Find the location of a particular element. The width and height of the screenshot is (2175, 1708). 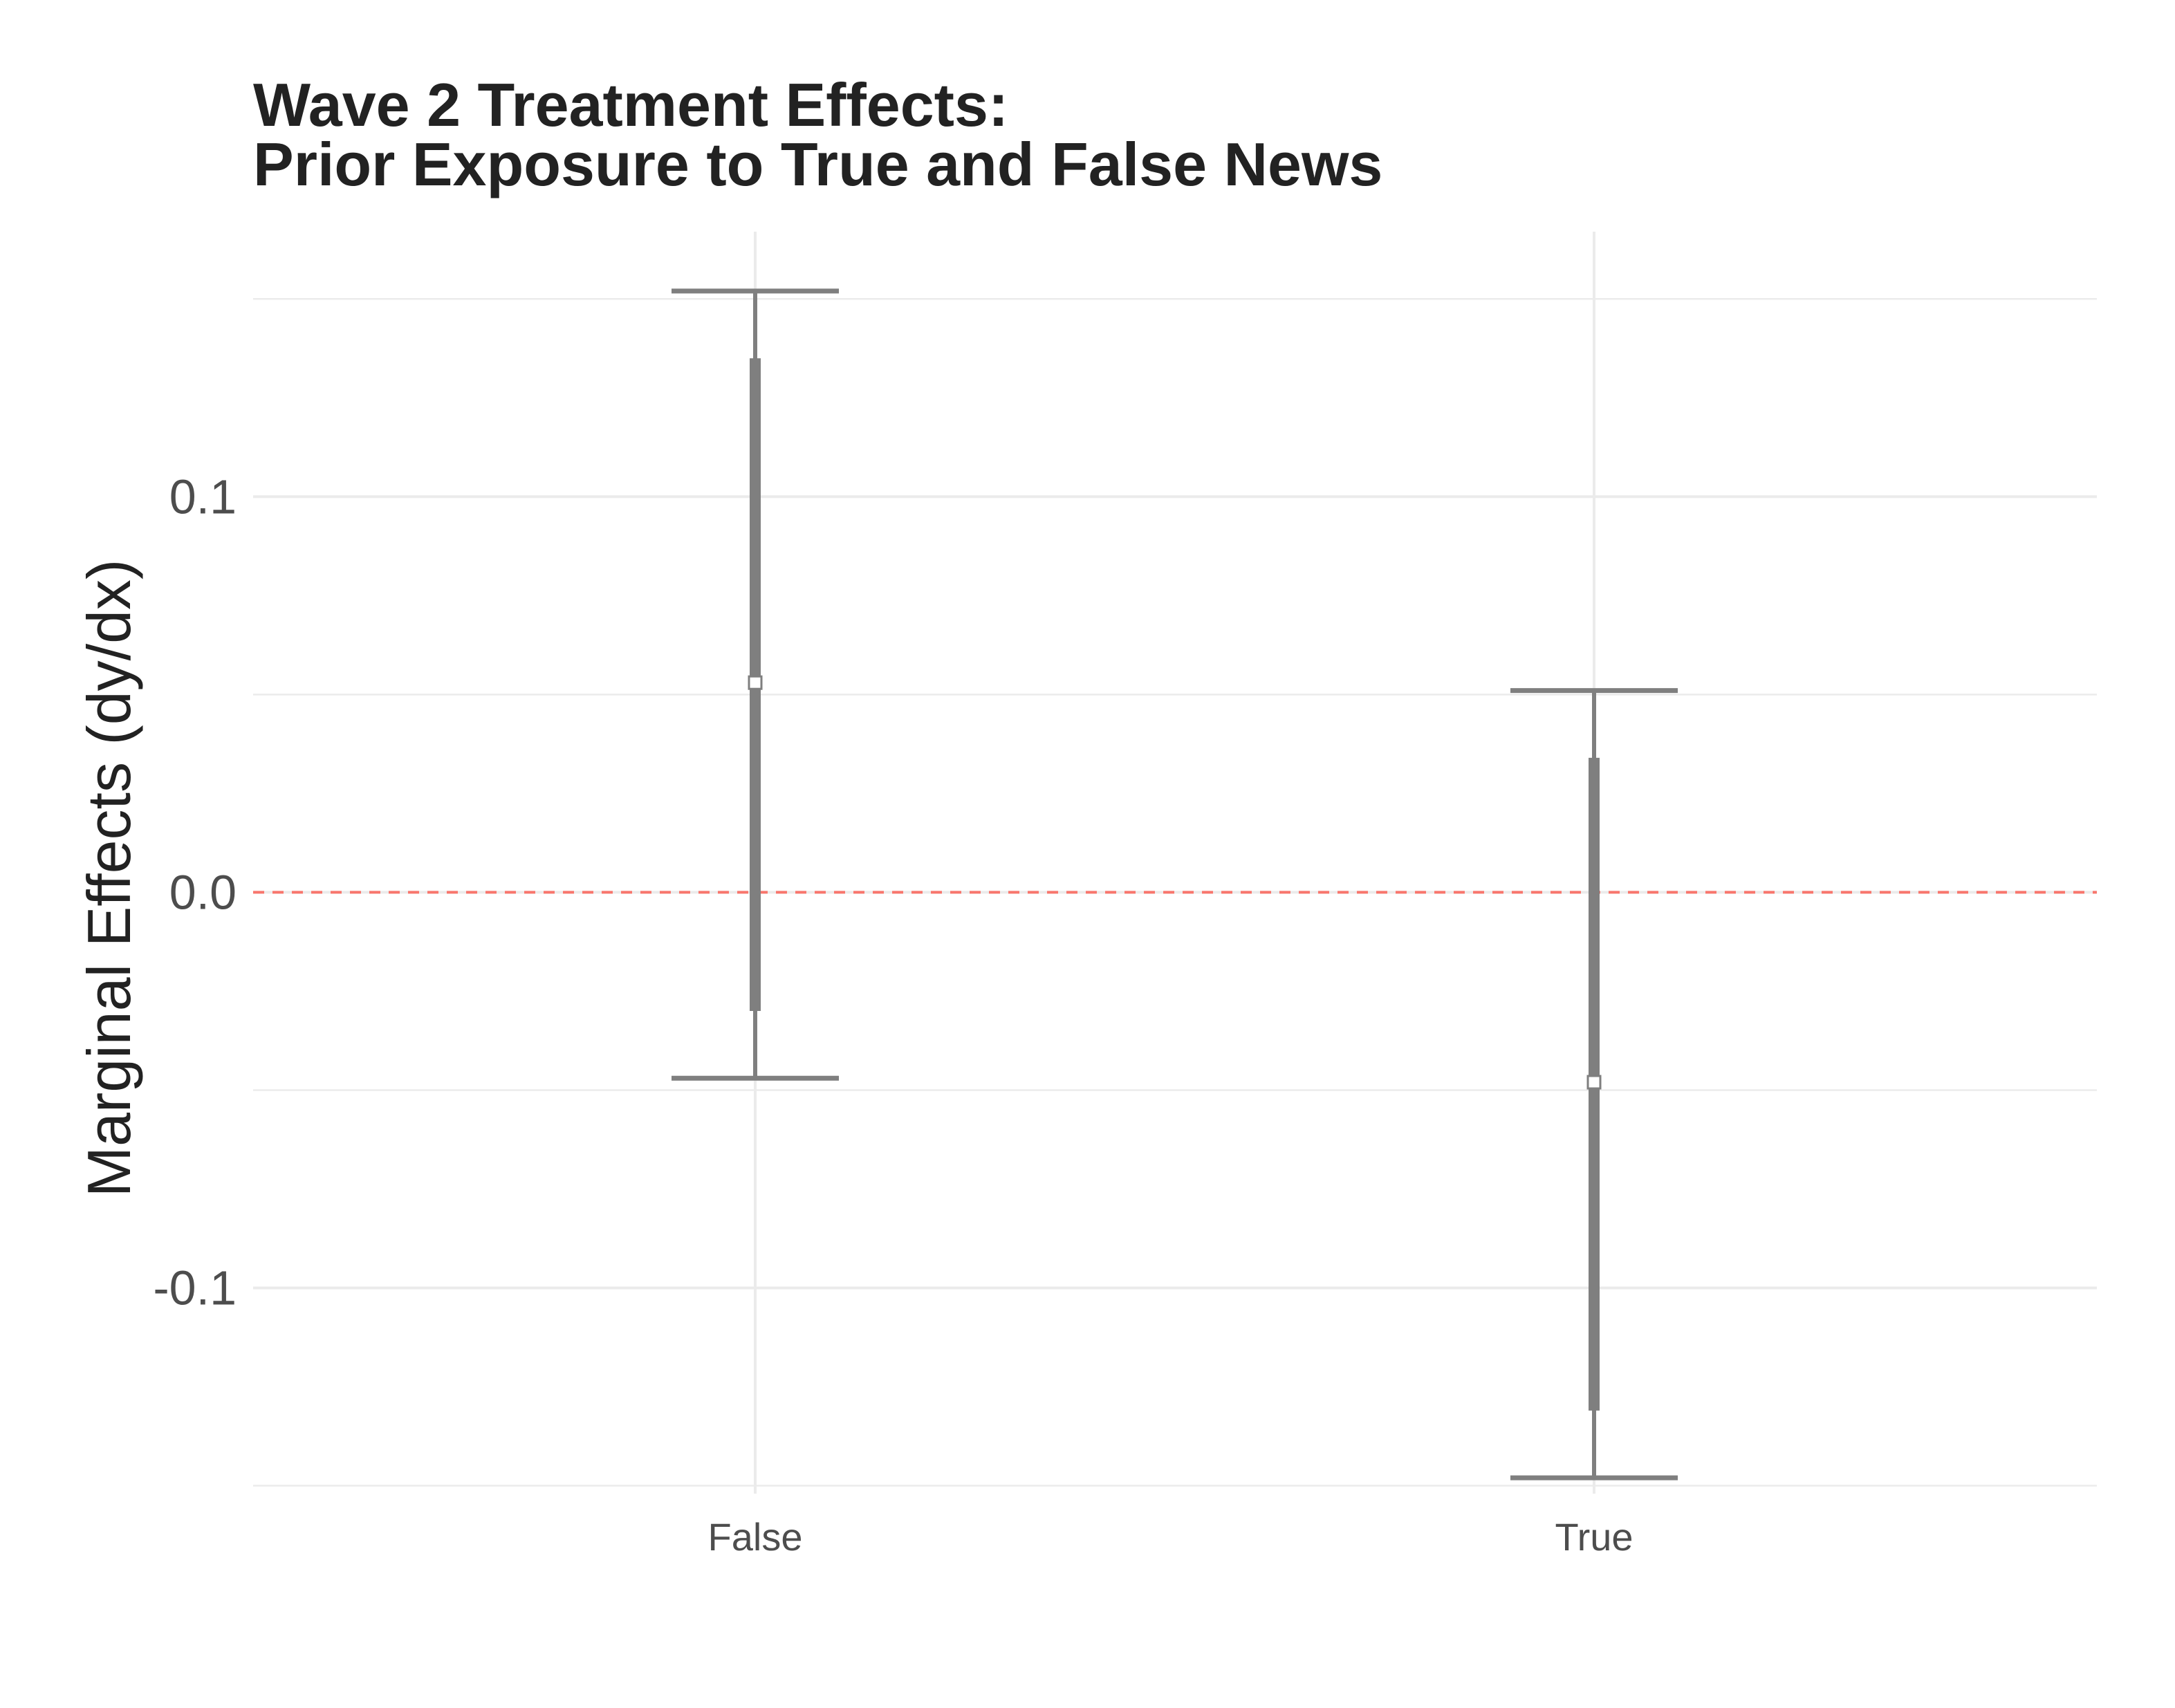

y-tick-label: 0.1 is located at coordinates (203, 496).